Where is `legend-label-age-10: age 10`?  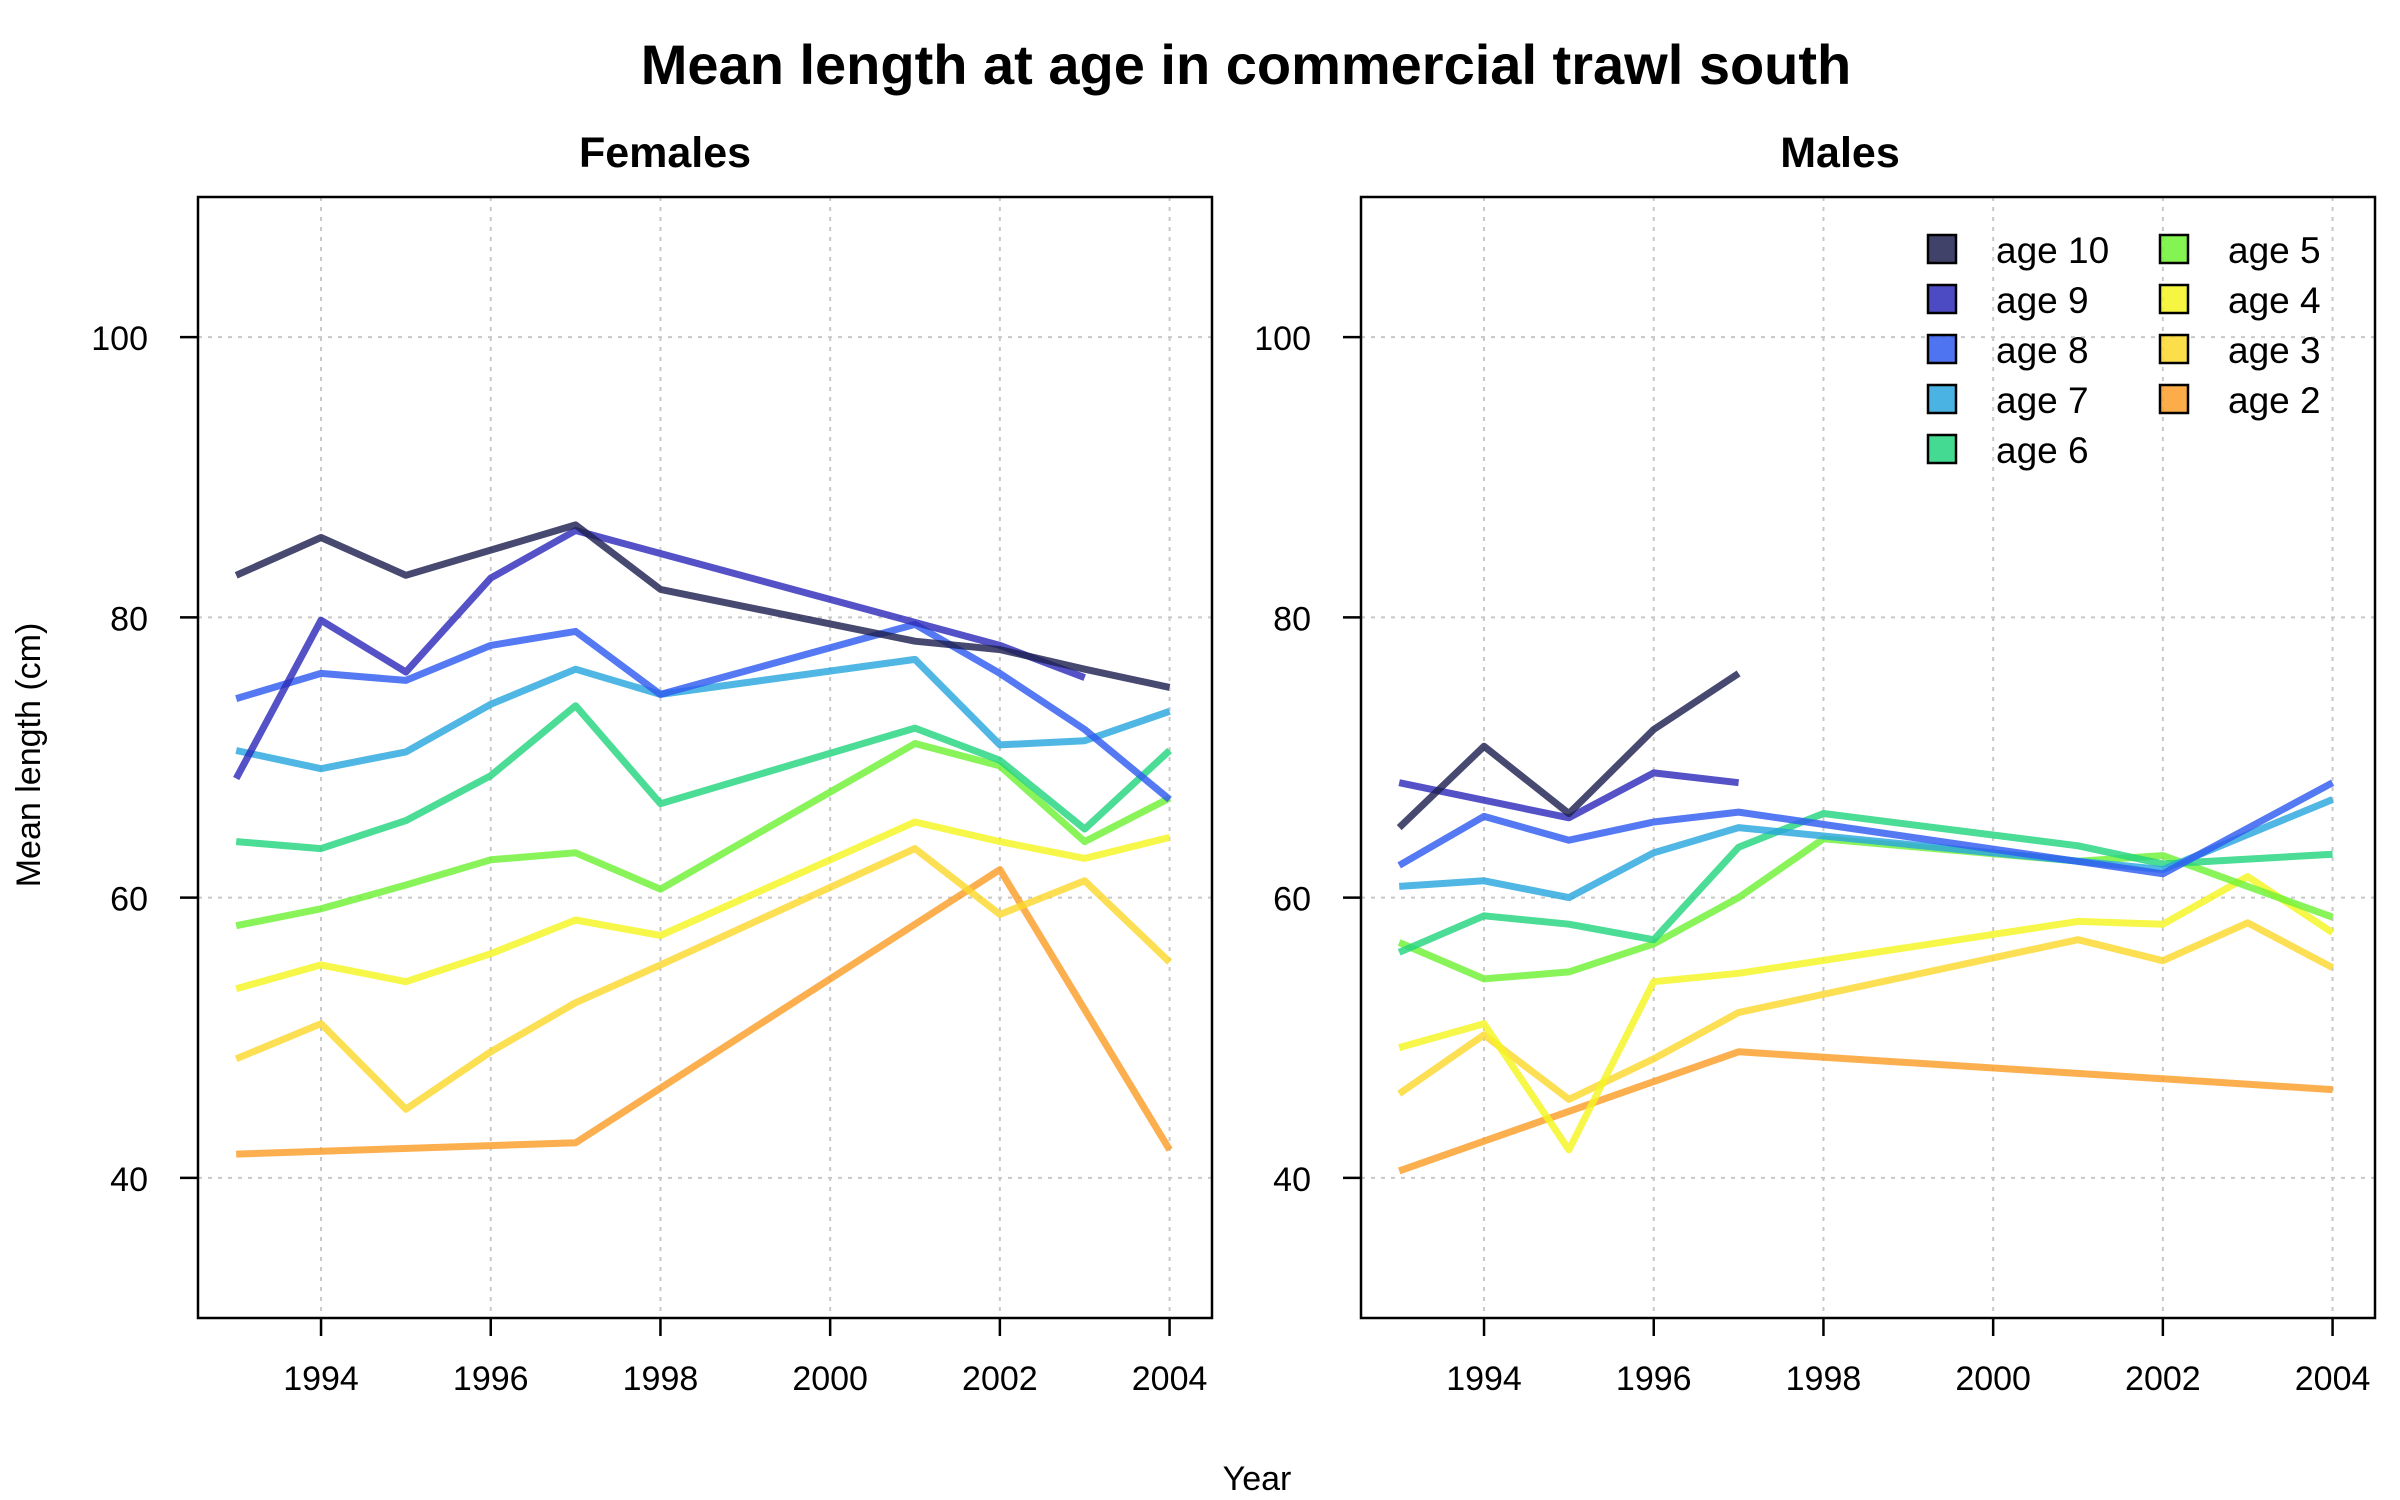 legend-label-age-10: age 10 is located at coordinates (2052, 250).